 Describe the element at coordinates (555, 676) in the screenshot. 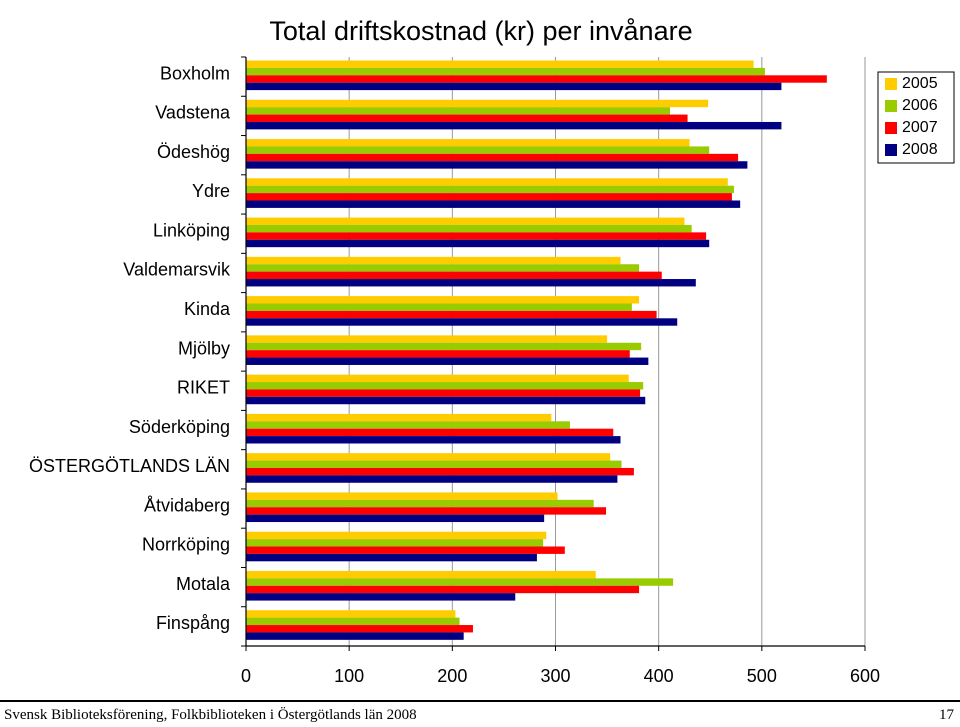

I see `x-tick-label: 300` at that location.